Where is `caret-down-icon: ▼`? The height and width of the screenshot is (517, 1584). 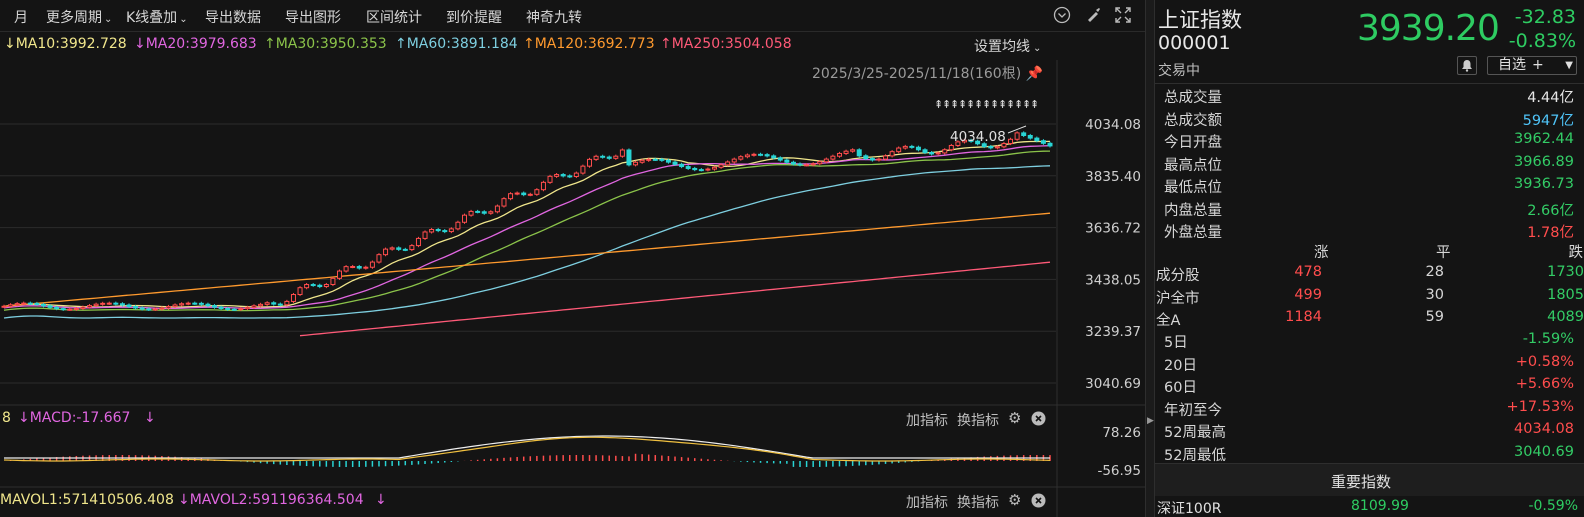
caret-down-icon: ▼ is located at coordinates (1569, 65).